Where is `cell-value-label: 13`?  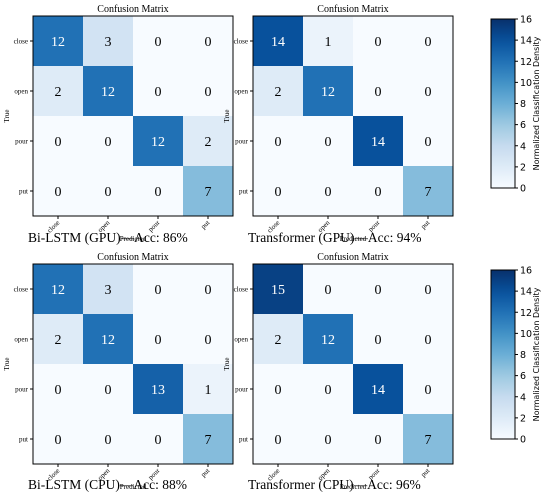 cell-value-label: 13 is located at coordinates (158, 390).